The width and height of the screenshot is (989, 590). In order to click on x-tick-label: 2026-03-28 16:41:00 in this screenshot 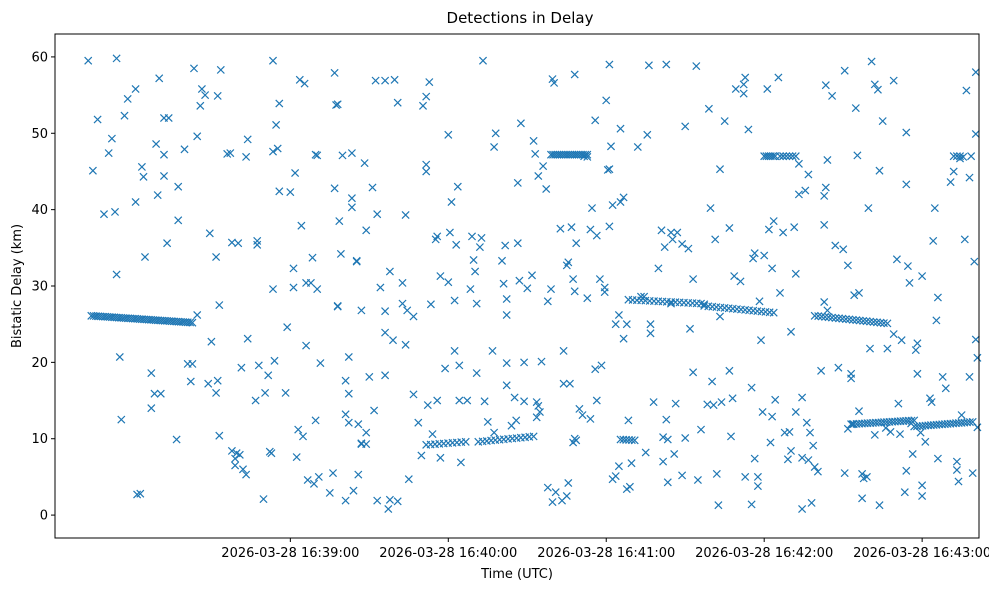, I will do `click(606, 553)`.